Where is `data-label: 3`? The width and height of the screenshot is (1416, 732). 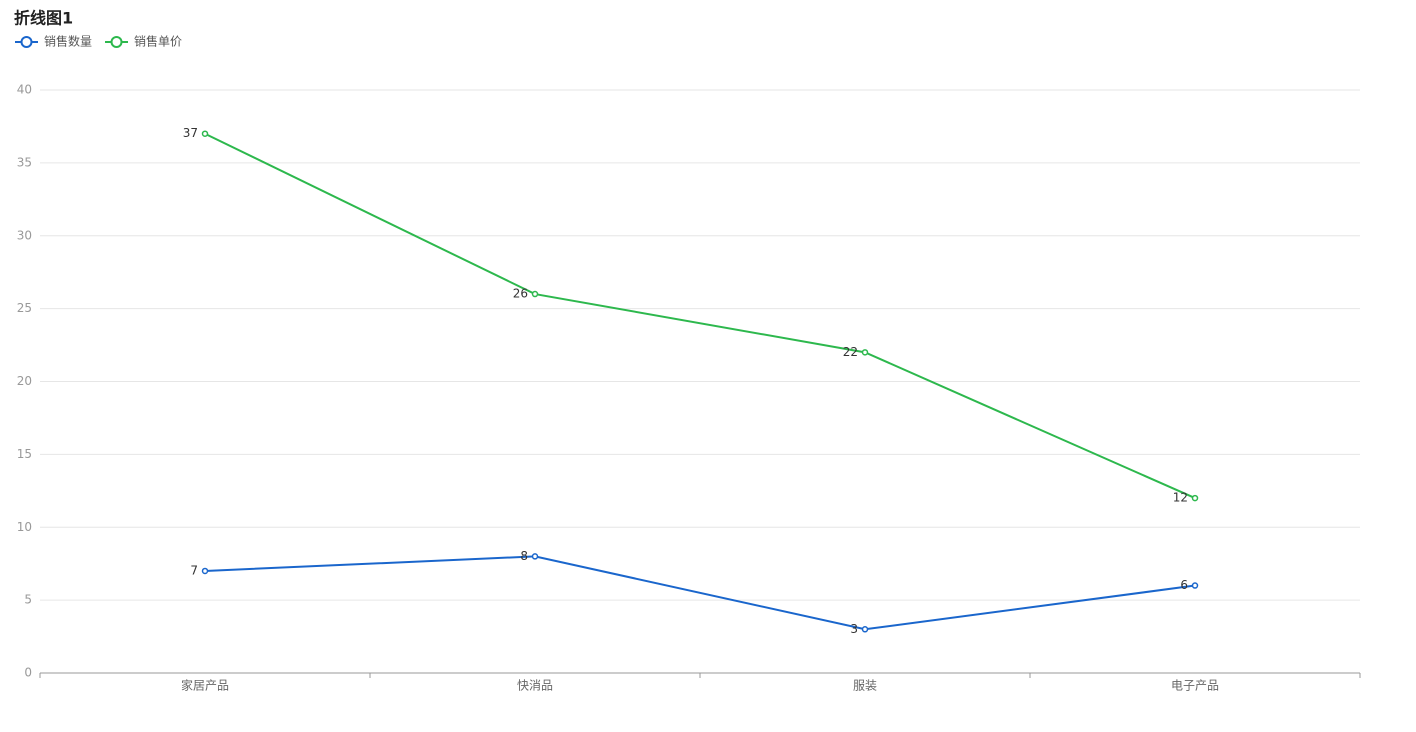
data-label: 3 is located at coordinates (854, 629).